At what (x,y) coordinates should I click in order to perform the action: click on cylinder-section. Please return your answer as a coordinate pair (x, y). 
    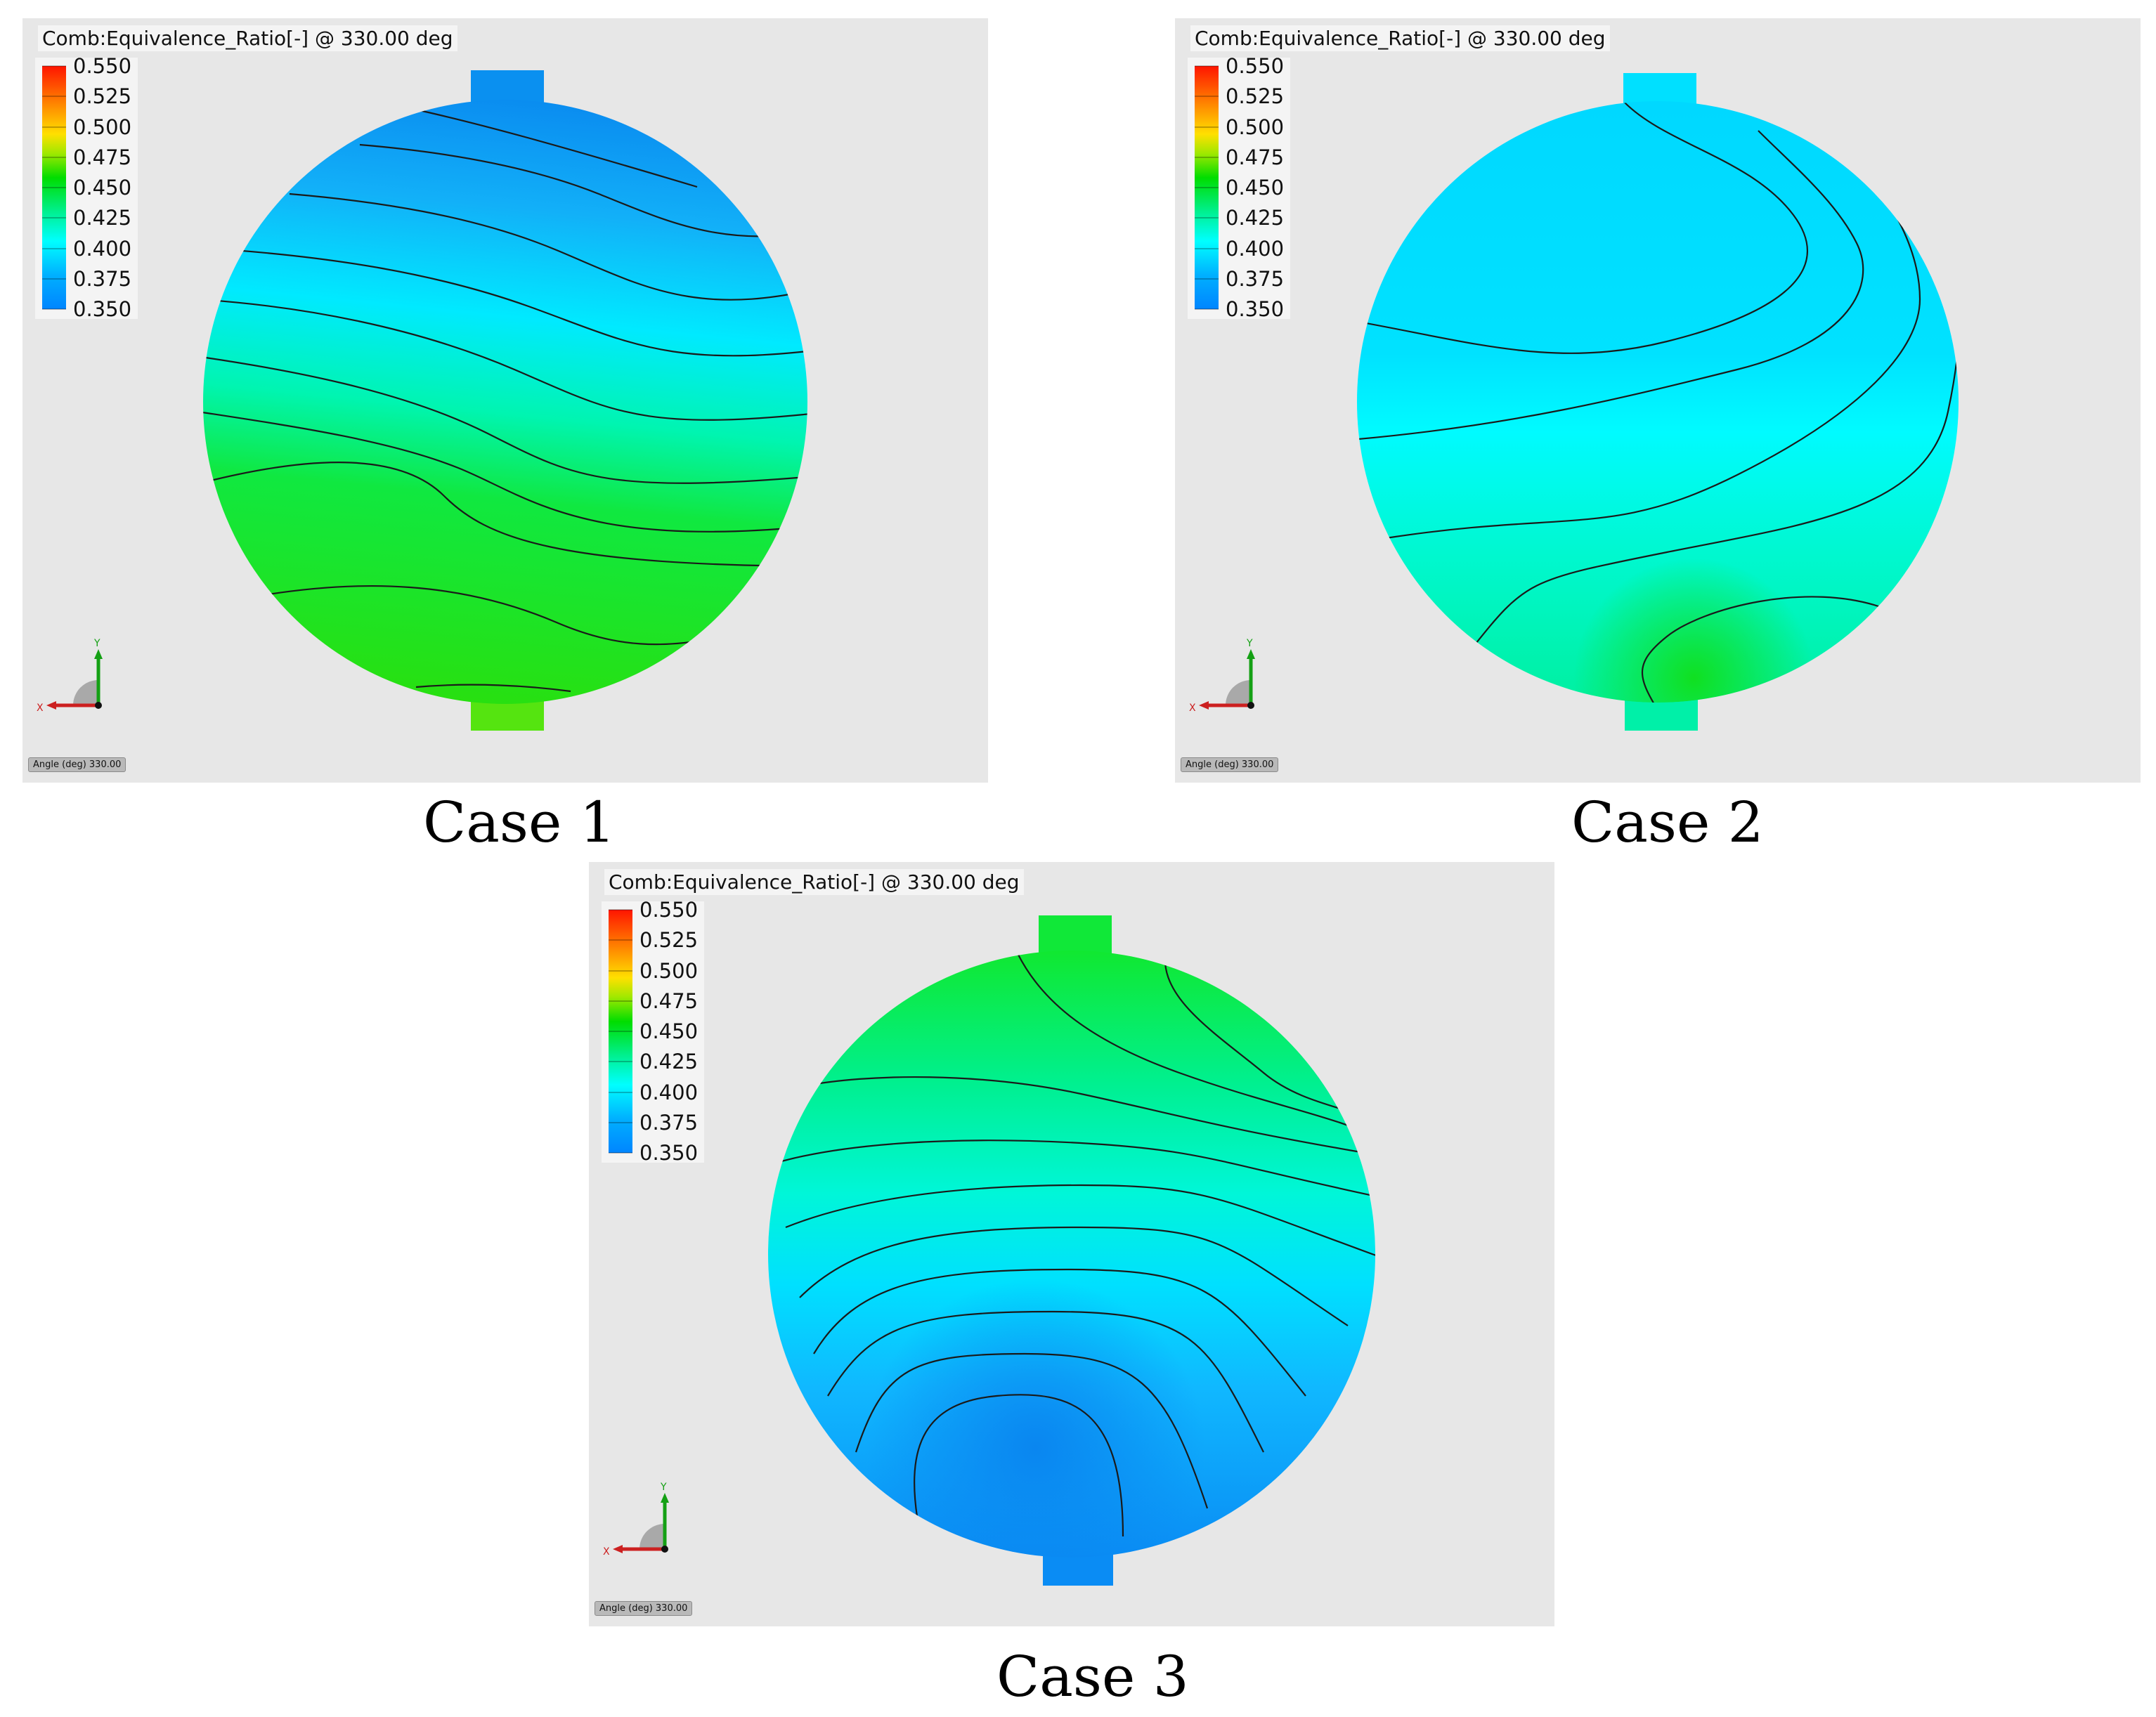
    Looking at the image, I should click on (505, 402).